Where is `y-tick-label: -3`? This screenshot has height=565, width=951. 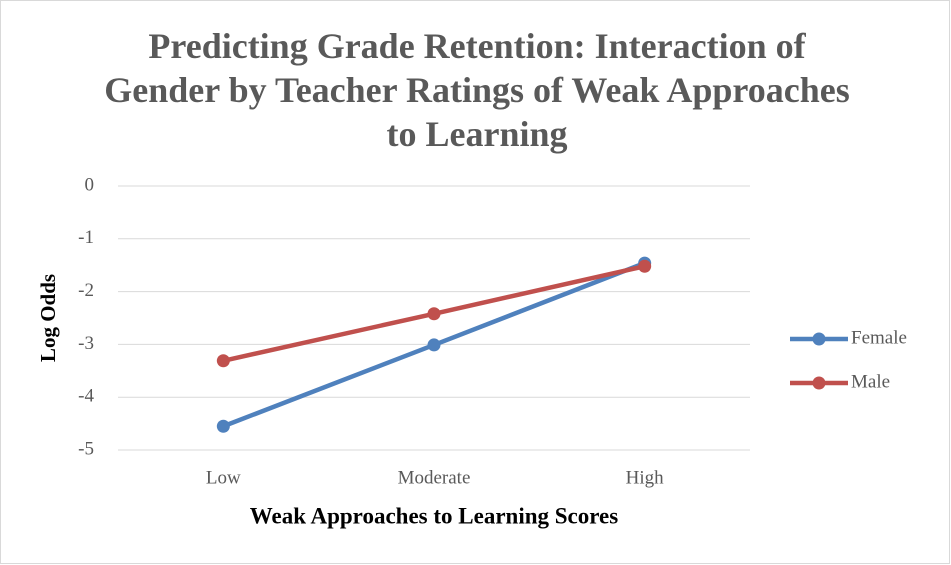
y-tick-label: -3 is located at coordinates (86, 343).